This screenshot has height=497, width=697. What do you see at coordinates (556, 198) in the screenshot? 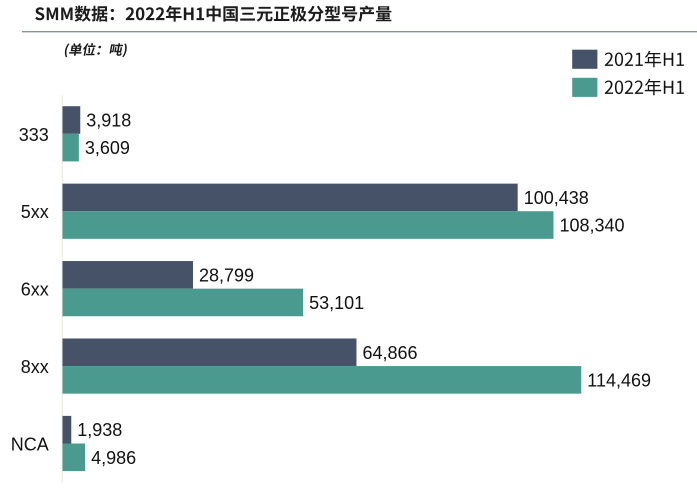
I see `svg-text: 100,438` at bounding box center [556, 198].